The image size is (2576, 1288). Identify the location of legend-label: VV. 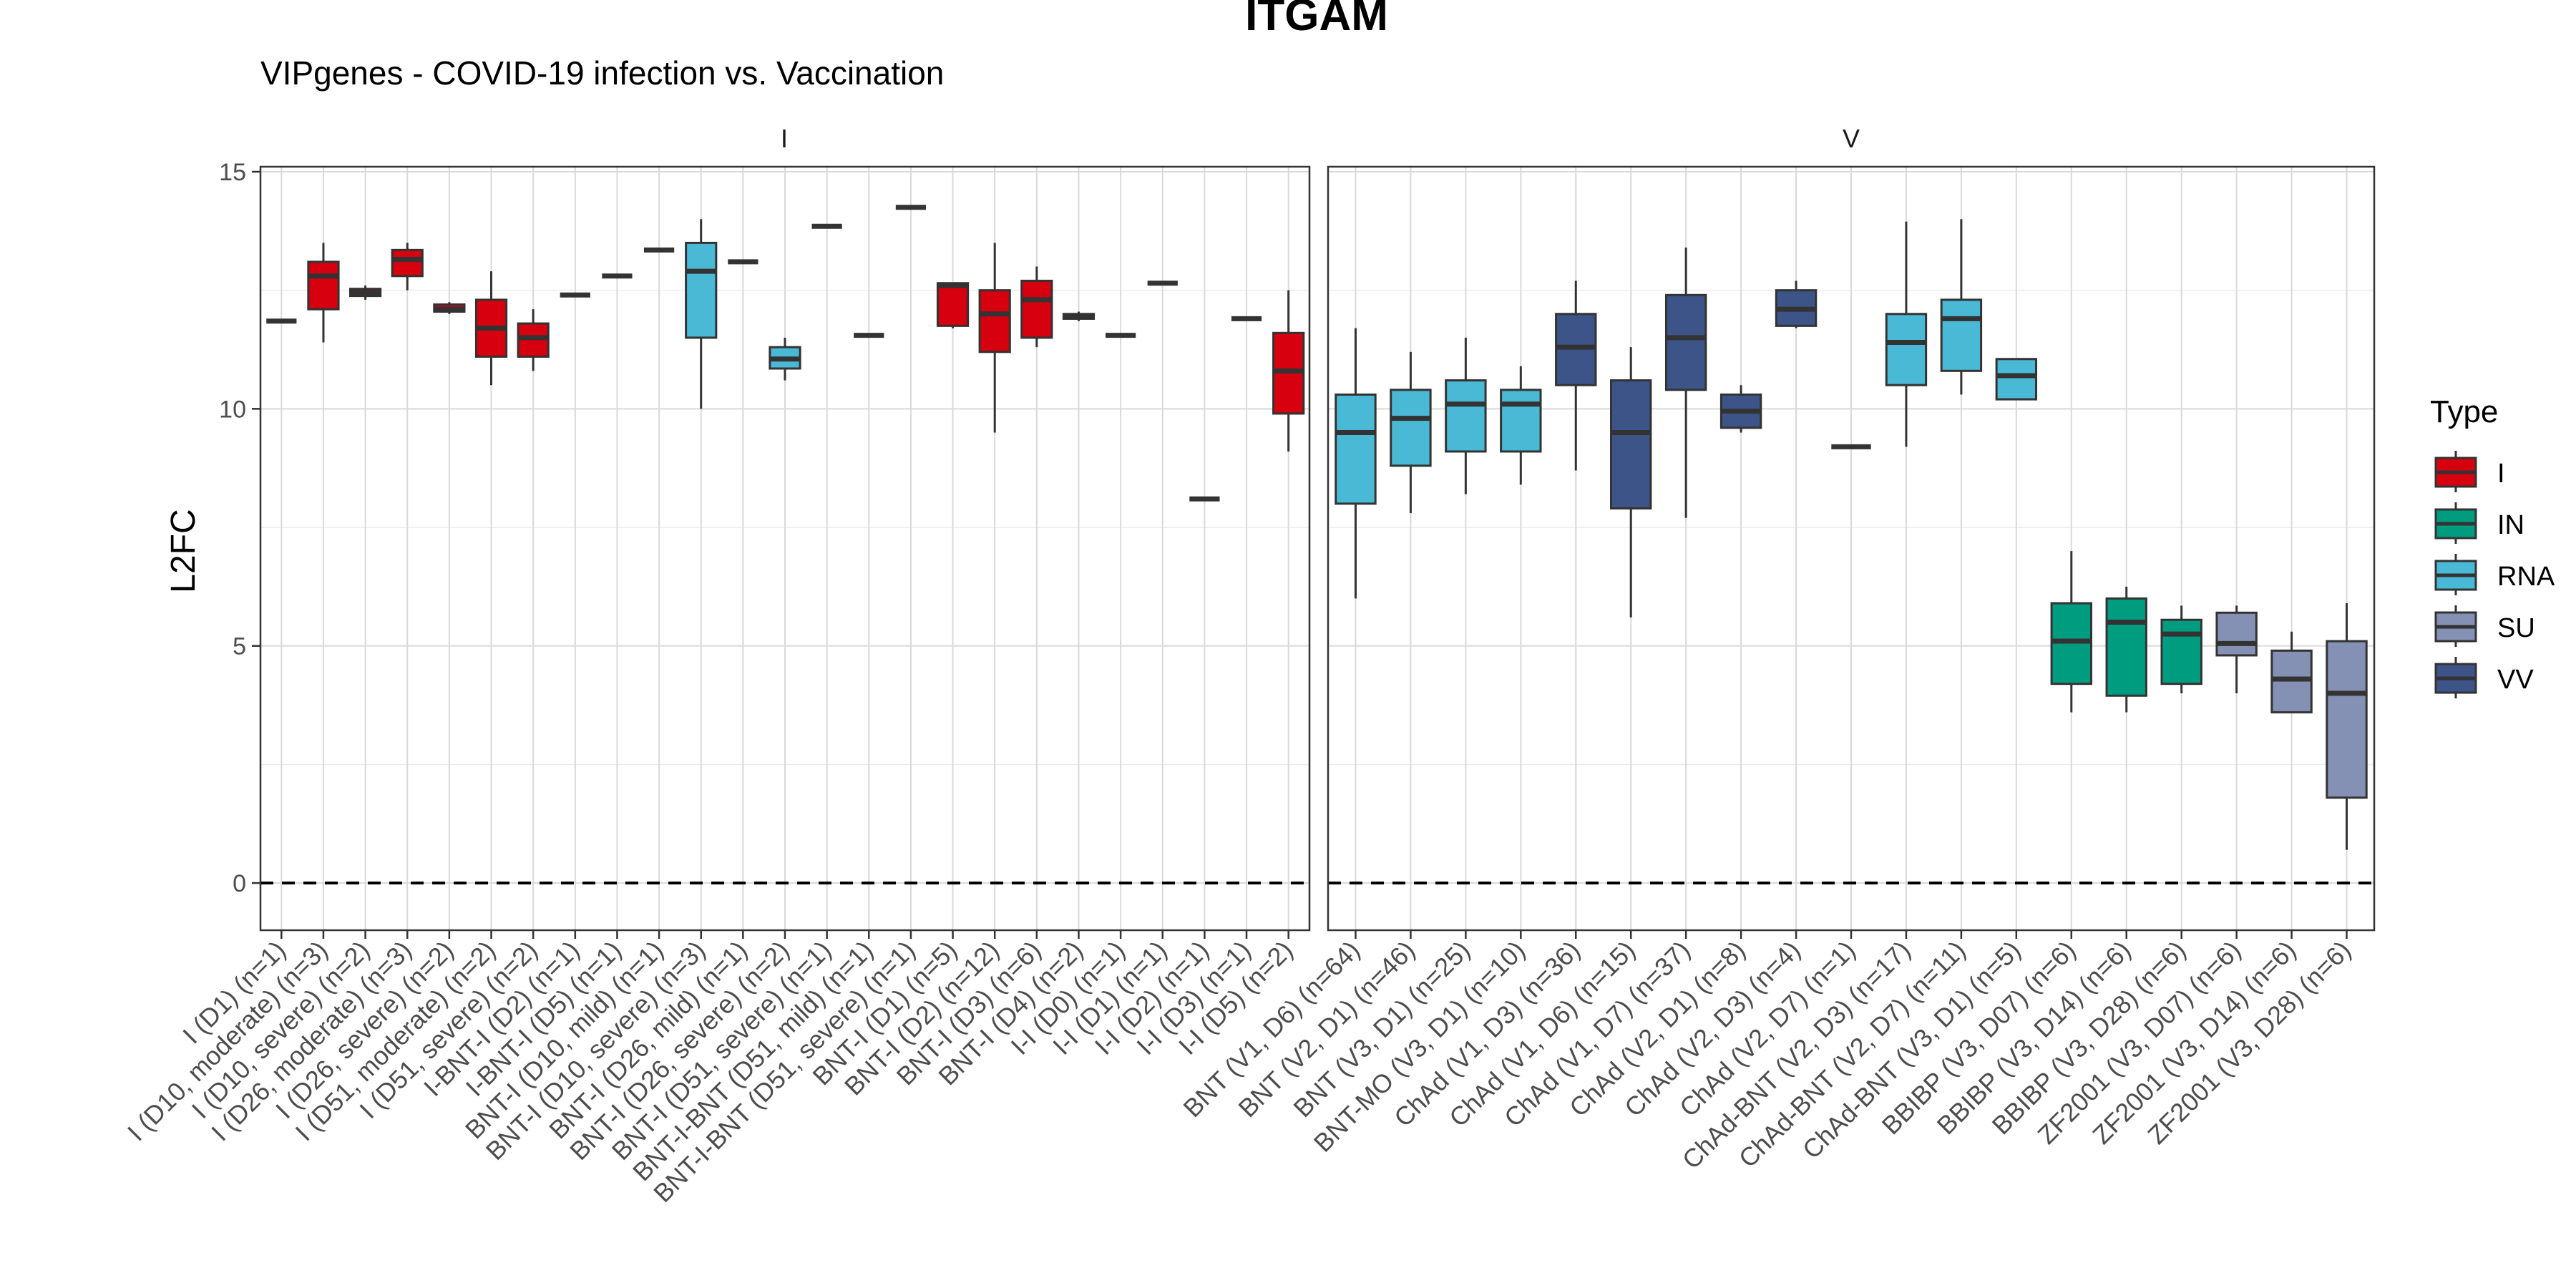
(2515, 680).